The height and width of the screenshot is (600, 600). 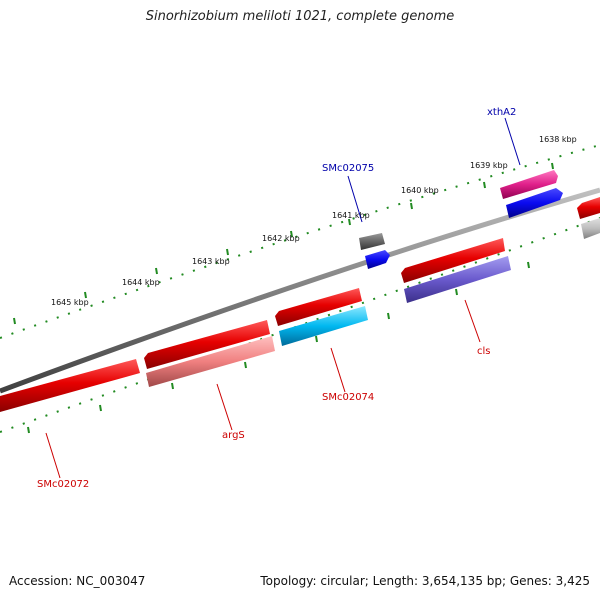 I want to click on tick-label: 1645 kbp, so click(x=70, y=302).